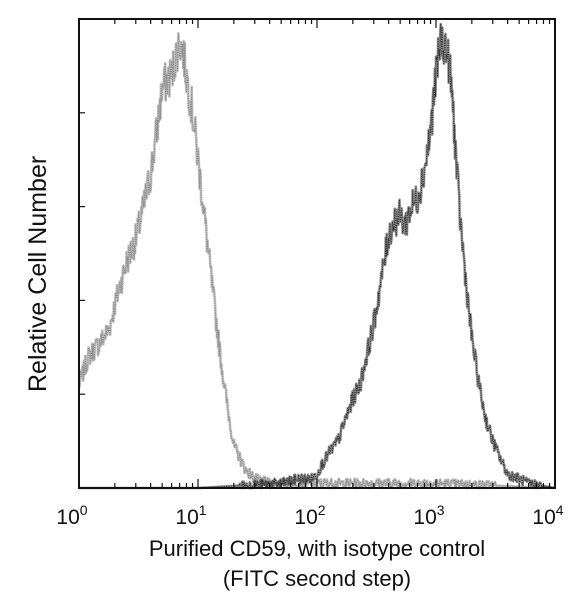 The image size is (574, 597). Describe the element at coordinates (71, 515) in the screenshot. I see `x-tick-label: 10⁰` at that location.